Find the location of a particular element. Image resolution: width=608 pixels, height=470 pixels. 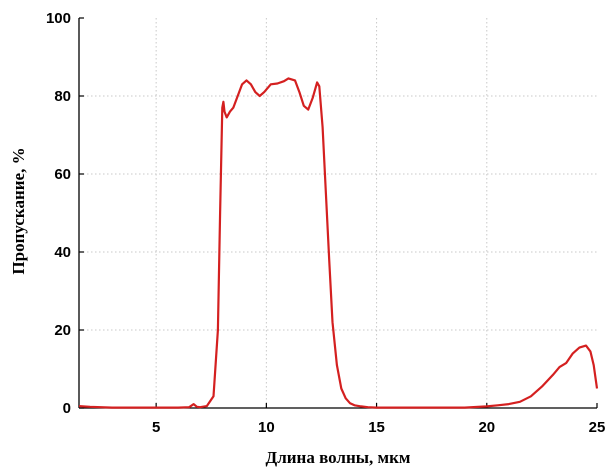

x-tick-label: 20 is located at coordinates (486, 427).